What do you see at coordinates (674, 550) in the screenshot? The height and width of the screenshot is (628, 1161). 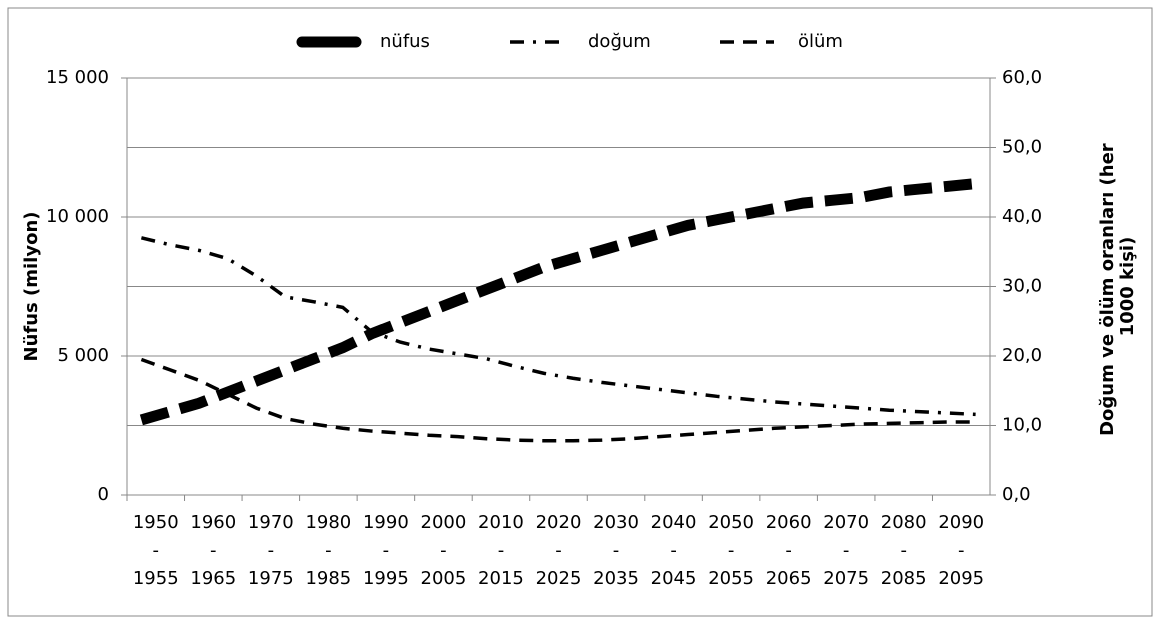 I see `x-tick-label: 2040 -2045` at bounding box center [674, 550].